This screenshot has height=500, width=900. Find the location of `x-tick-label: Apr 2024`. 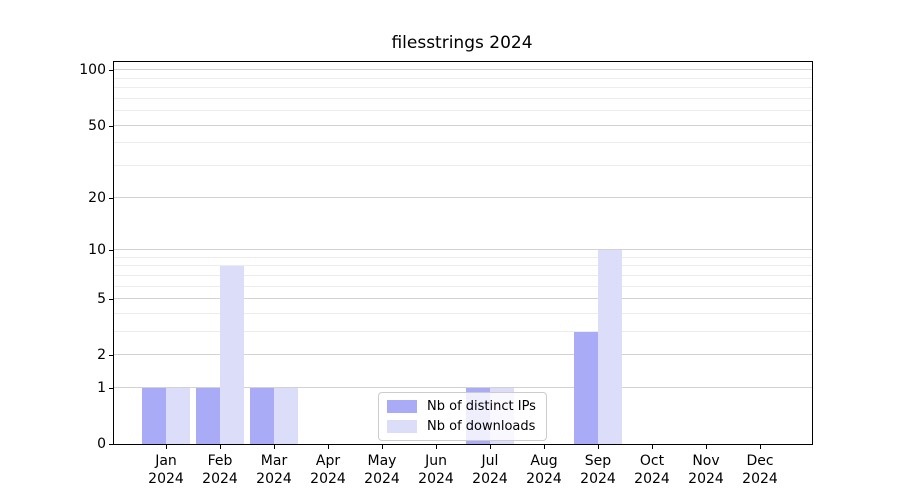

x-tick-label: Apr 2024 is located at coordinates (328, 470).